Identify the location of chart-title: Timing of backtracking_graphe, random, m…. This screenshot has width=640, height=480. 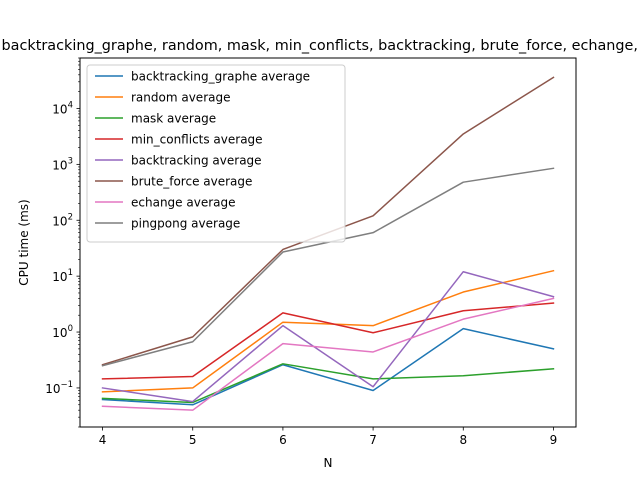
(320, 46).